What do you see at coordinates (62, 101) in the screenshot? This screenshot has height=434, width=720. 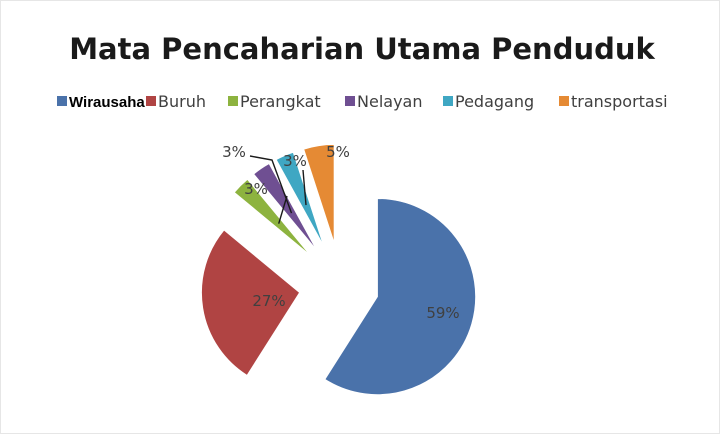 I see `legend-swatch-wirausaha` at bounding box center [62, 101].